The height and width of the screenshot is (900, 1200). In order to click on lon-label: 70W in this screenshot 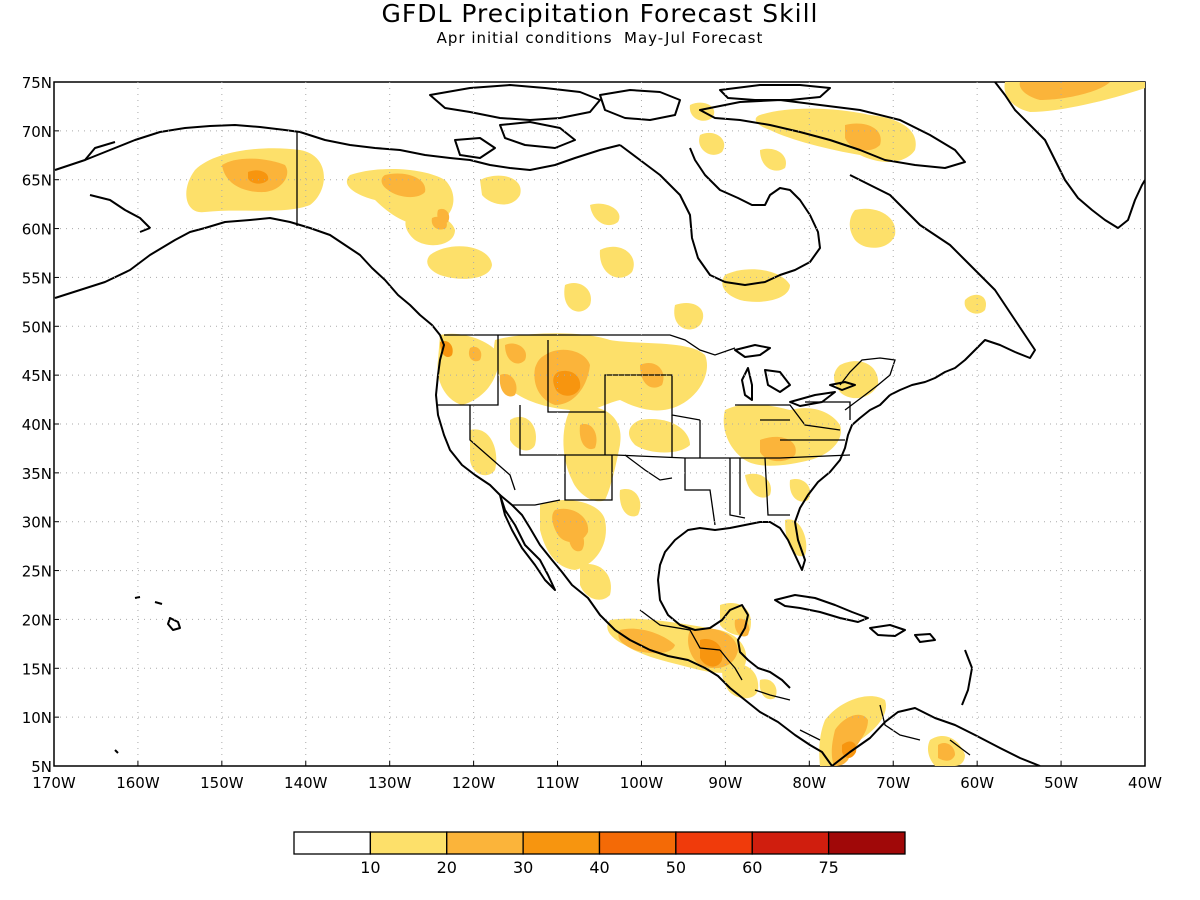, I will do `click(893, 783)`.